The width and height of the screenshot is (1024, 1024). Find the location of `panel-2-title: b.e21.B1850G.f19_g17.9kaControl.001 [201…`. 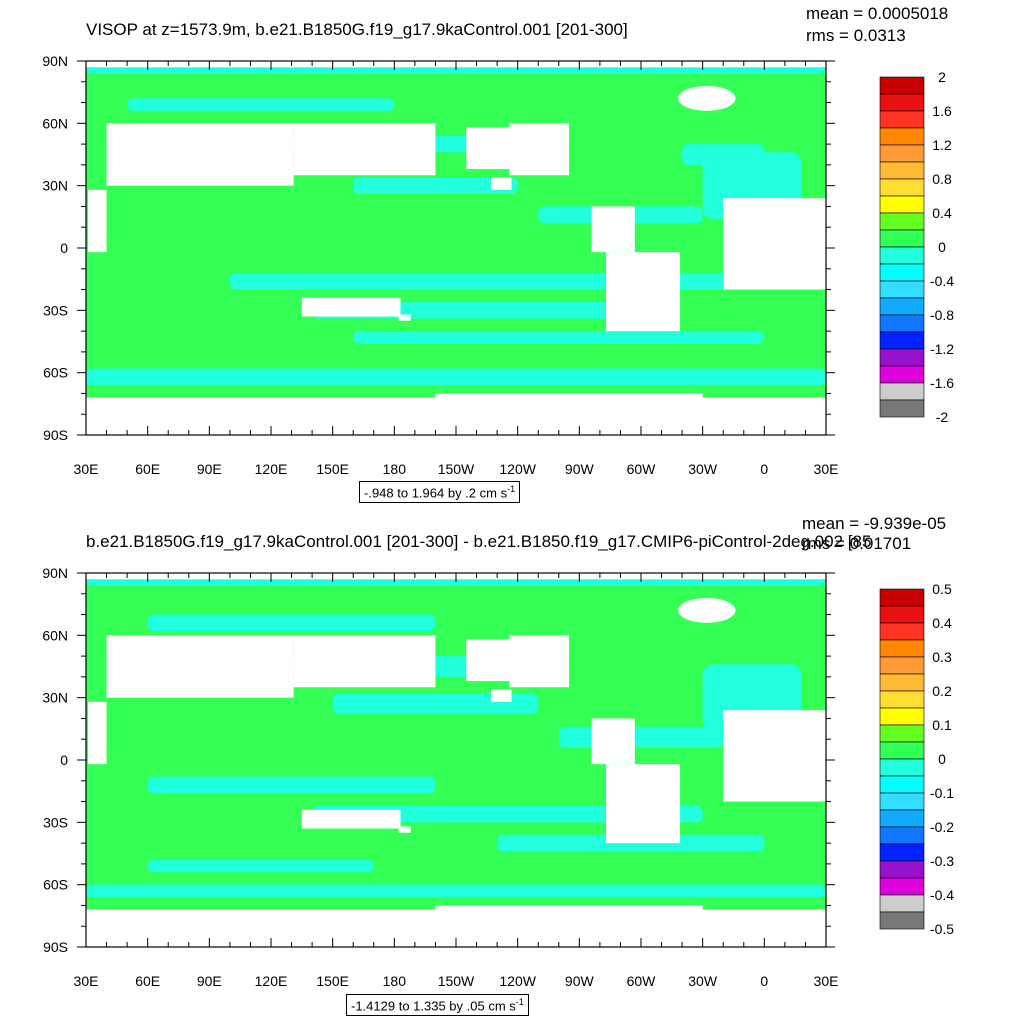

panel-2-title: b.e21.B1850G.f19_g17.9kaControl.001 [201… is located at coordinates (479, 541).